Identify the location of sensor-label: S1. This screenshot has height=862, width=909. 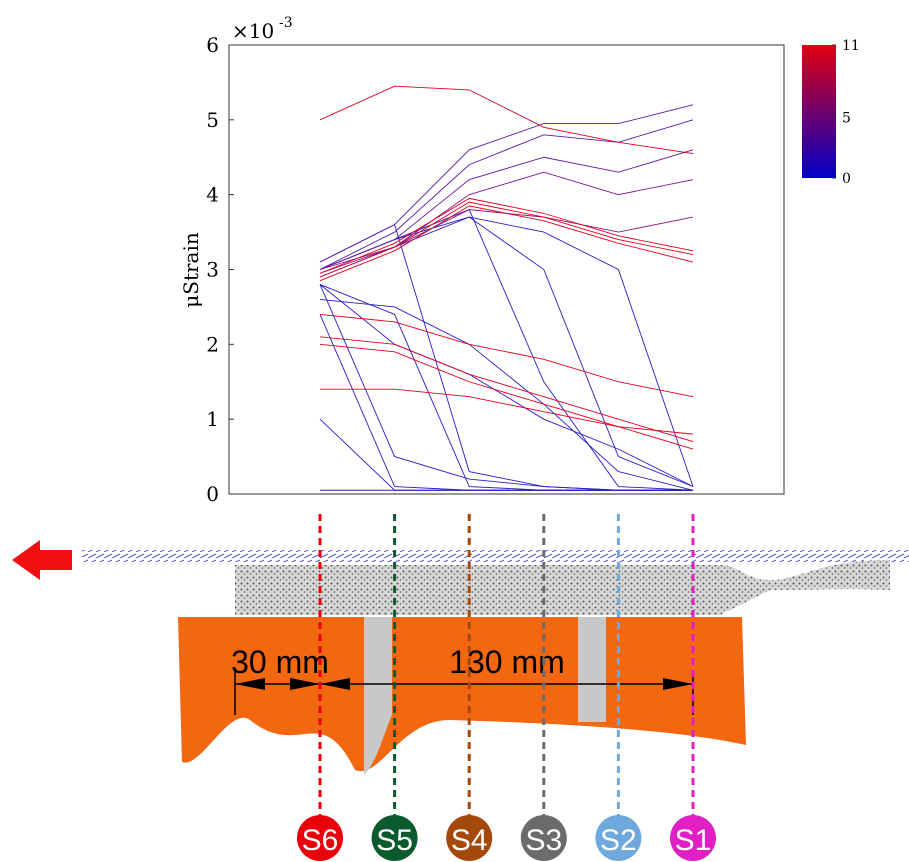
(693, 840).